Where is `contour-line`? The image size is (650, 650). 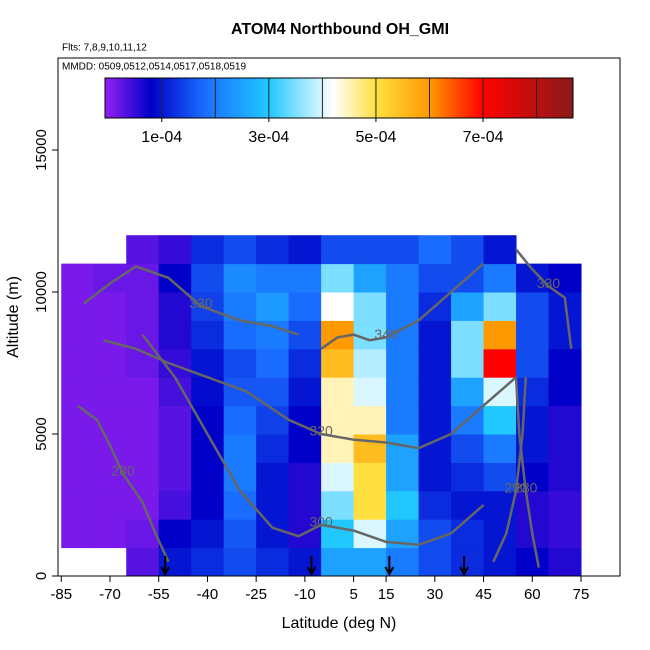 contour-line is located at coordinates (402, 306).